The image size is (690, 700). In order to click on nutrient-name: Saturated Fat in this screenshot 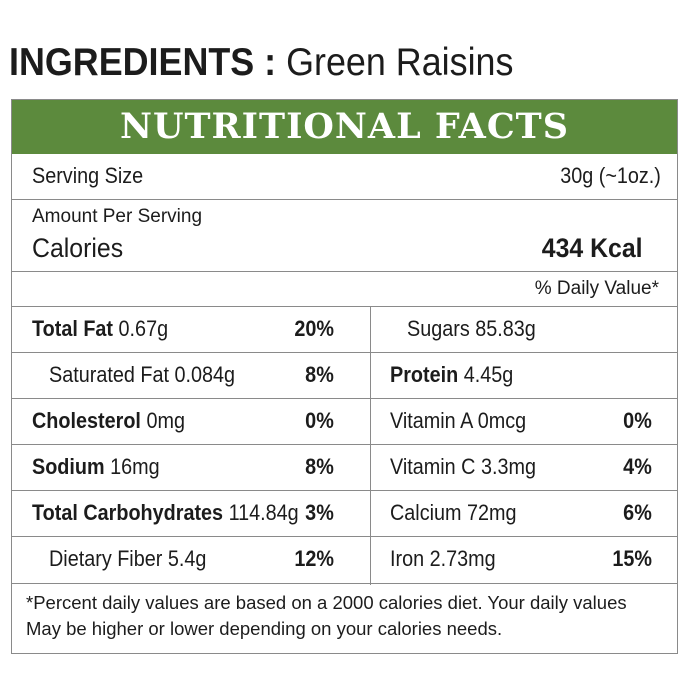, I will do `click(109, 374)`.